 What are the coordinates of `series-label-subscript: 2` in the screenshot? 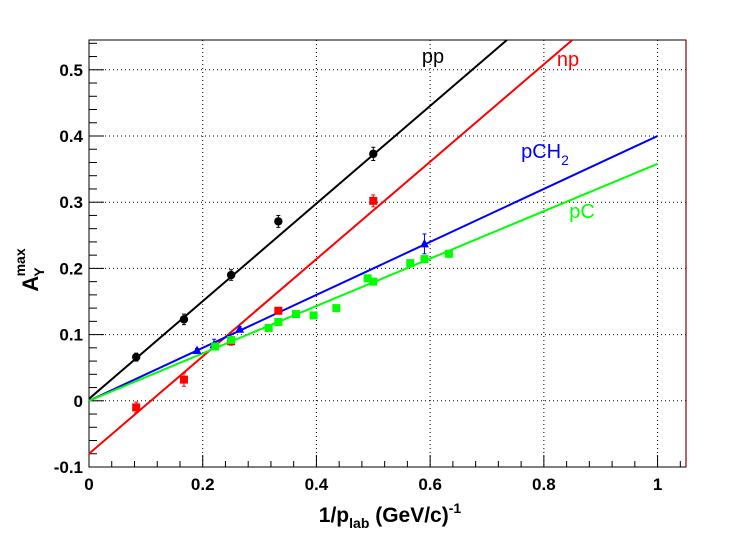 It's located at (565, 160).